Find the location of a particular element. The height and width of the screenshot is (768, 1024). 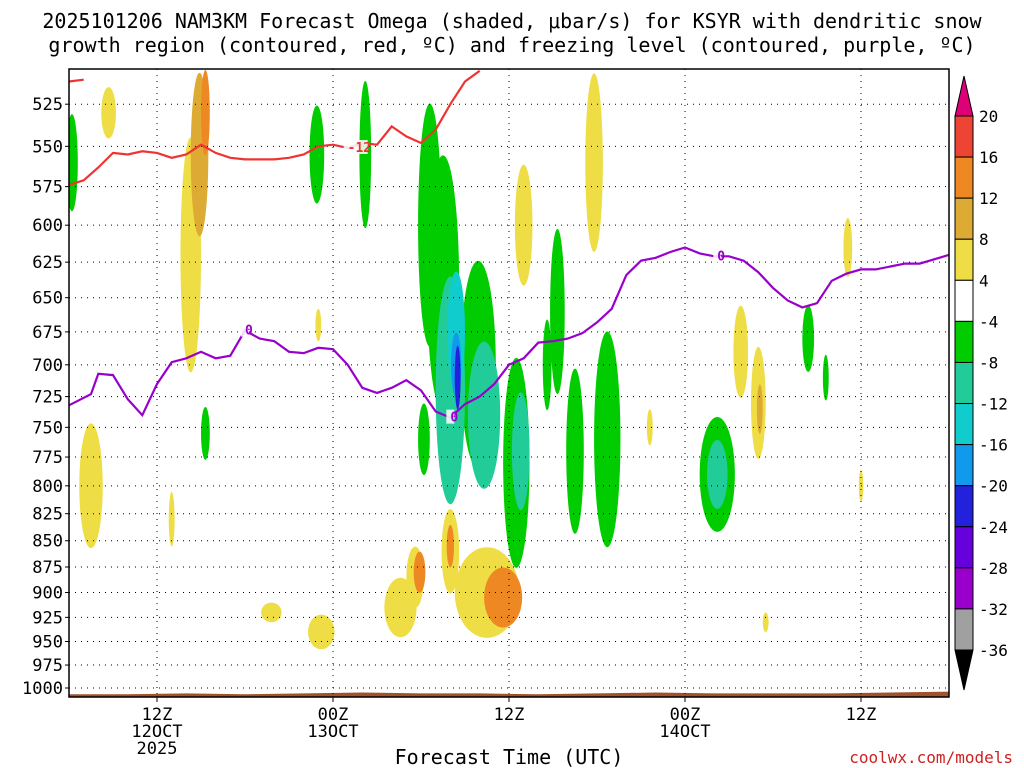

y-tick-label: 925 is located at coordinates (47, 618).